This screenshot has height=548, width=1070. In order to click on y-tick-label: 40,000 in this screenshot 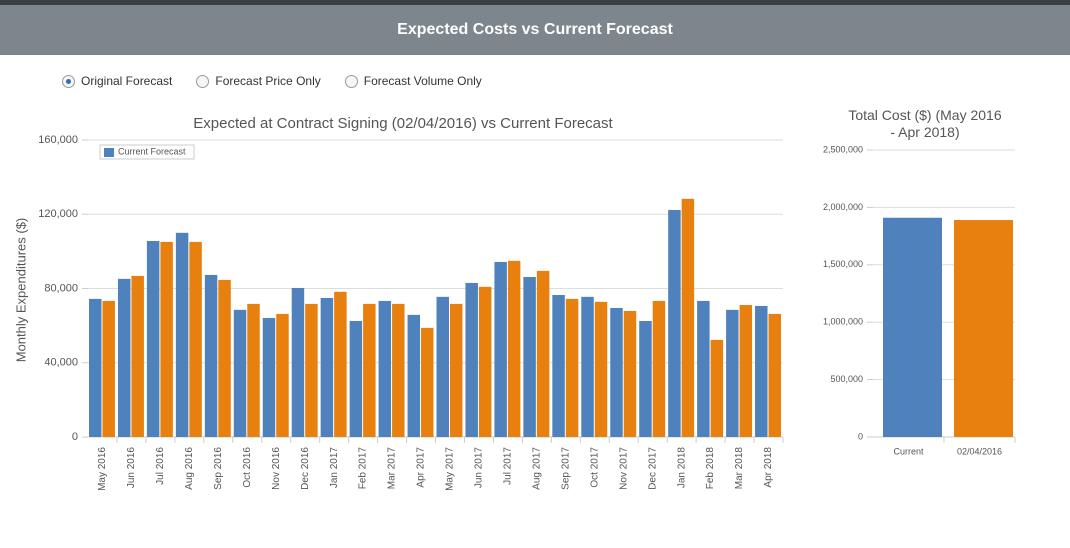, I will do `click(61, 363)`.